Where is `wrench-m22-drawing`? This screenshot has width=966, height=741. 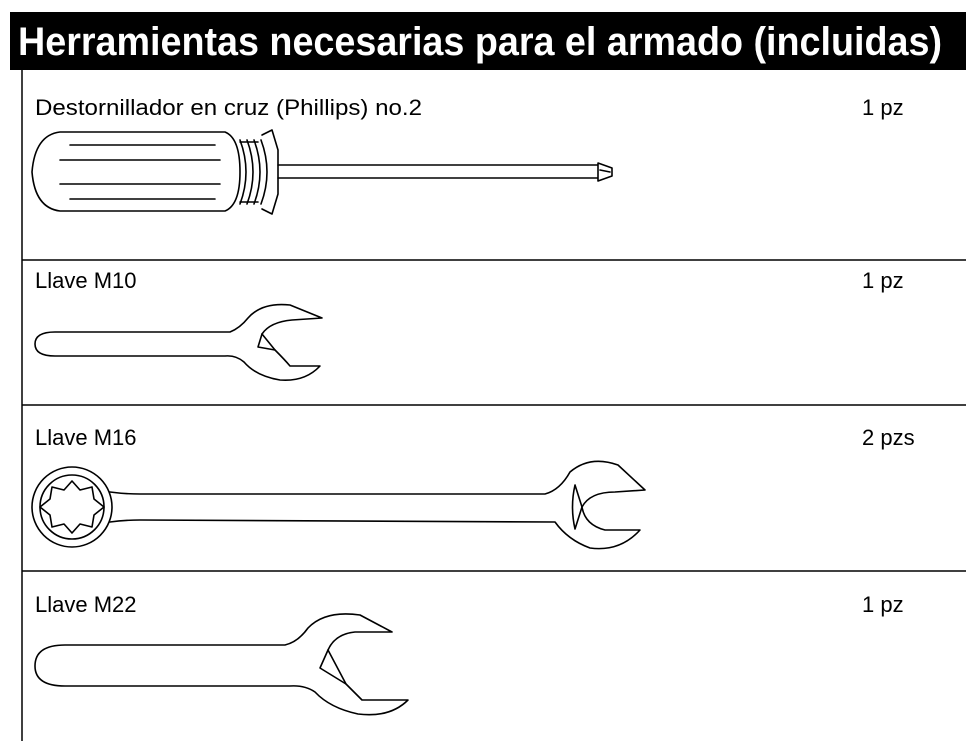
wrench-m22-drawing is located at coordinates (221, 664).